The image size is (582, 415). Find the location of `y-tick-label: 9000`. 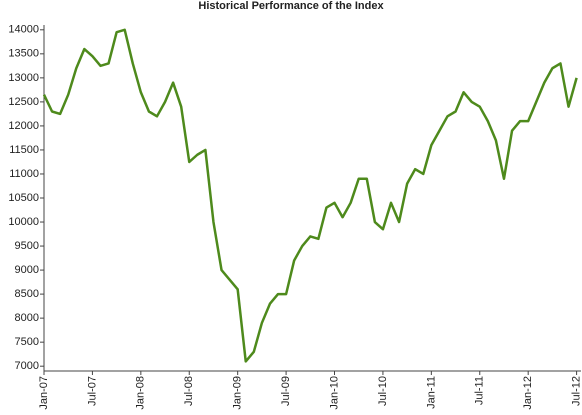

y-tick-label: 9000 is located at coordinates (27, 270).